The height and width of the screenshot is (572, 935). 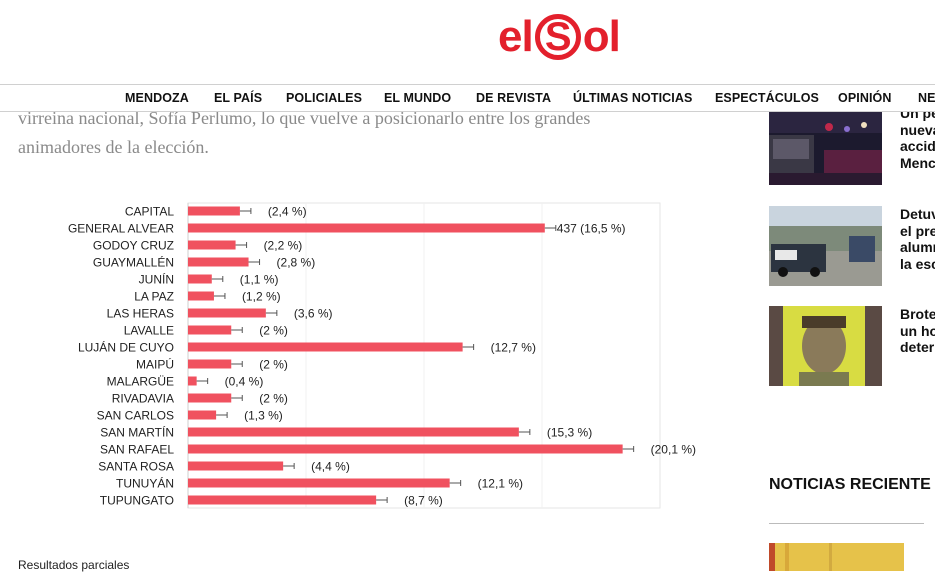 I want to click on headline-line: Detuv, so click(x=917, y=214).